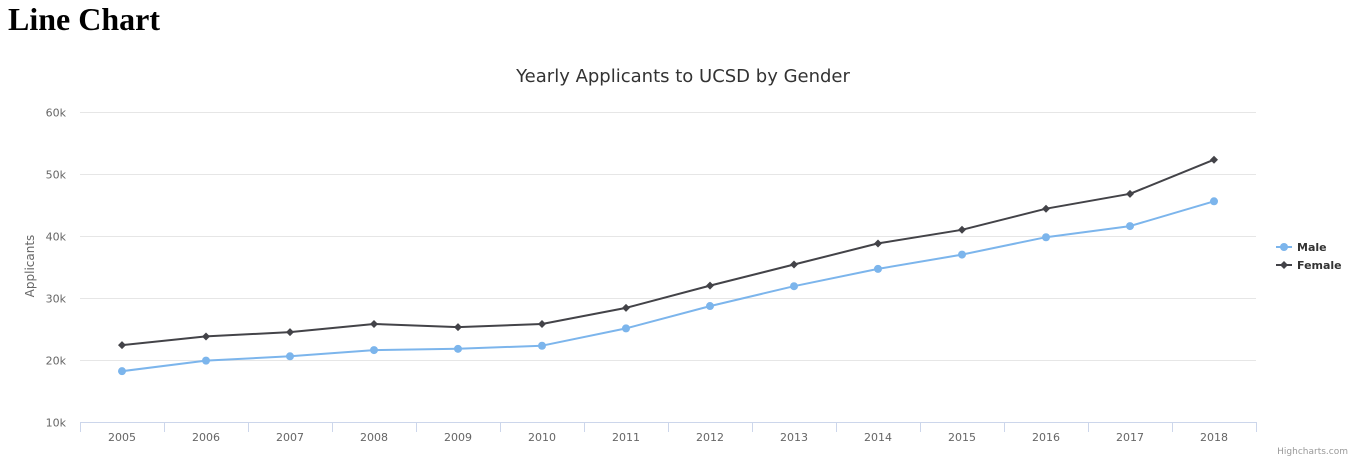 Image resolution: width=1366 pixels, height=473 pixels. What do you see at coordinates (458, 437) in the screenshot?
I see `x-tick-label: 2009` at bounding box center [458, 437].